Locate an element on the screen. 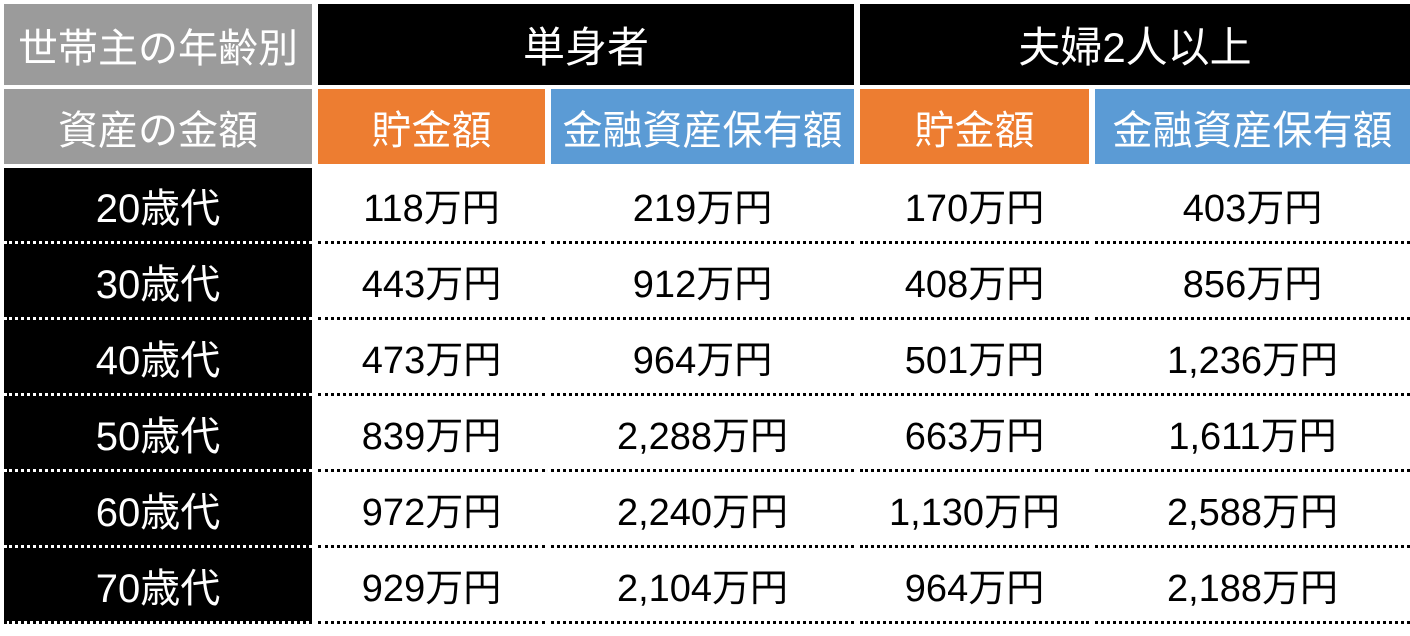  value-cell: 2,240万円 is located at coordinates (702, 510).